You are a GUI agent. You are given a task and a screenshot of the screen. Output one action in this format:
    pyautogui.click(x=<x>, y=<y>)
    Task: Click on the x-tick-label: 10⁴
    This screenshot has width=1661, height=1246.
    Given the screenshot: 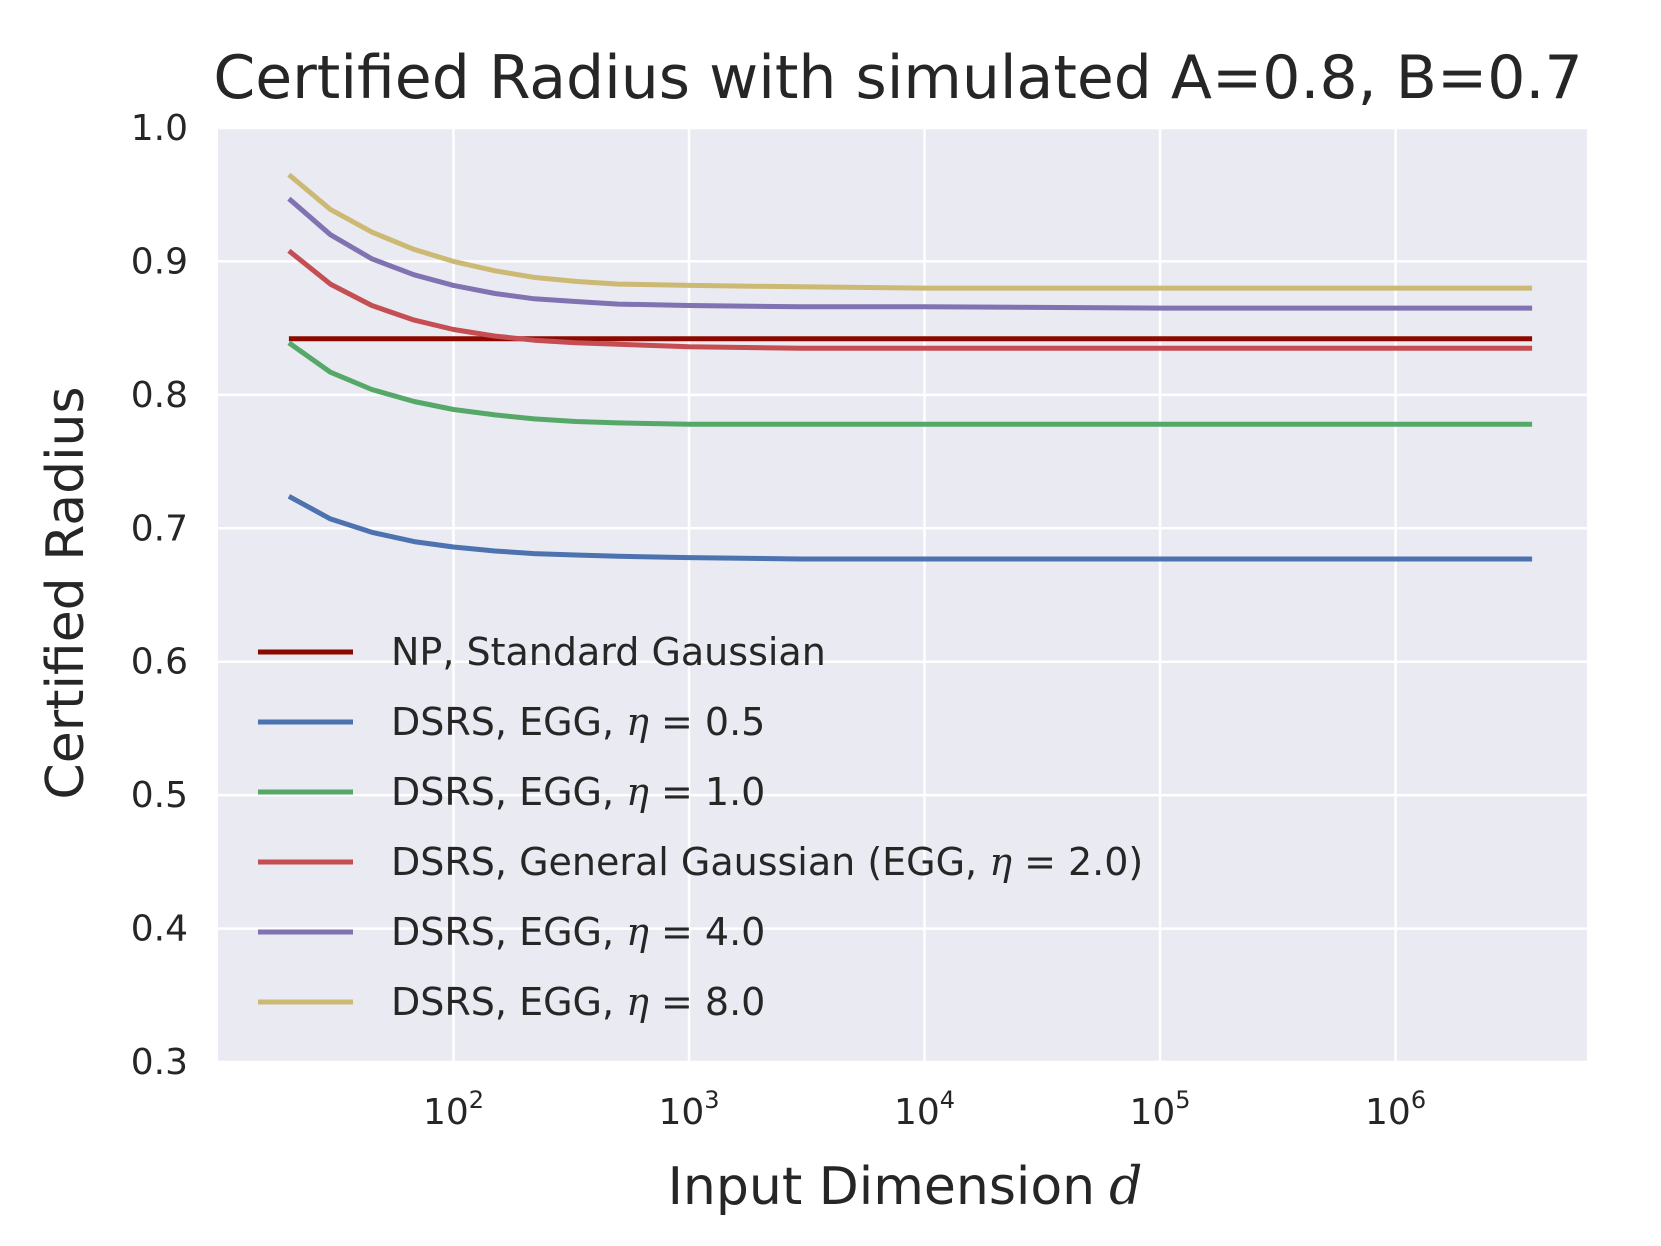 What is the action you would take?
    pyautogui.click(x=924, y=1109)
    